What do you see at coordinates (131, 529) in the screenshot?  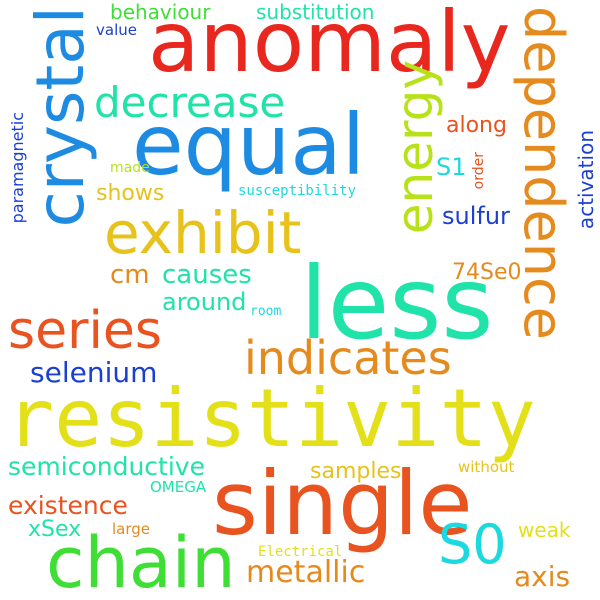 I see `word-large: large` at bounding box center [131, 529].